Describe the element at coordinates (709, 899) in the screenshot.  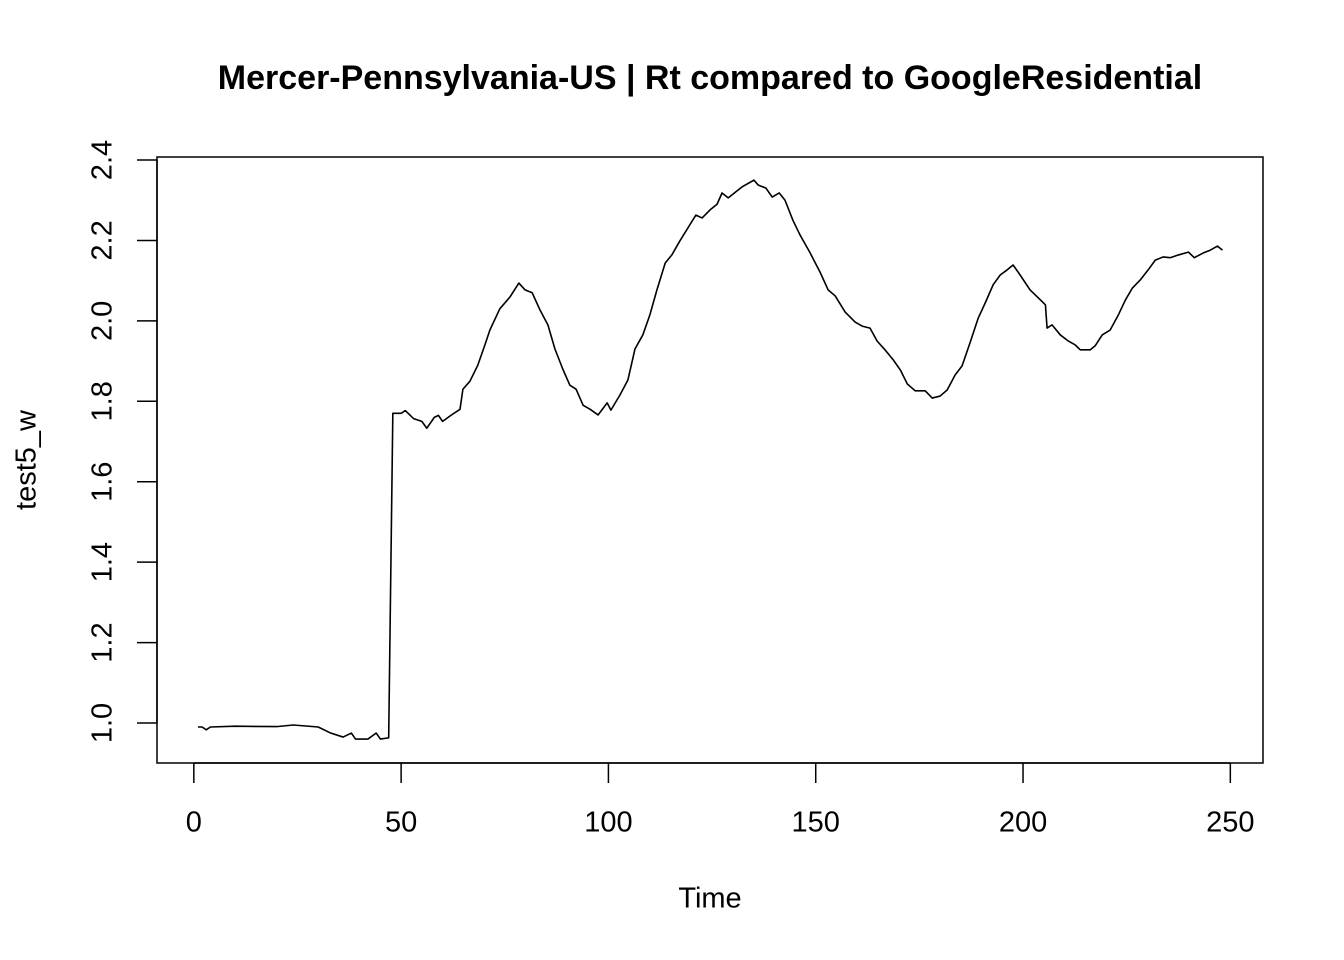
I see `x-axis-label: Time` at that location.